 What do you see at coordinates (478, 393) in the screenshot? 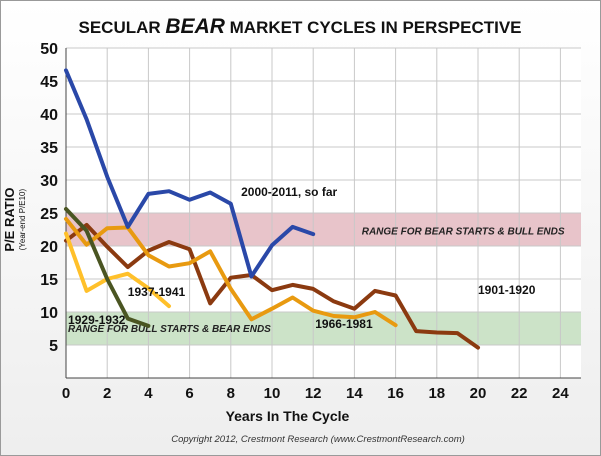
I see `x-tick-label: 20` at bounding box center [478, 393].